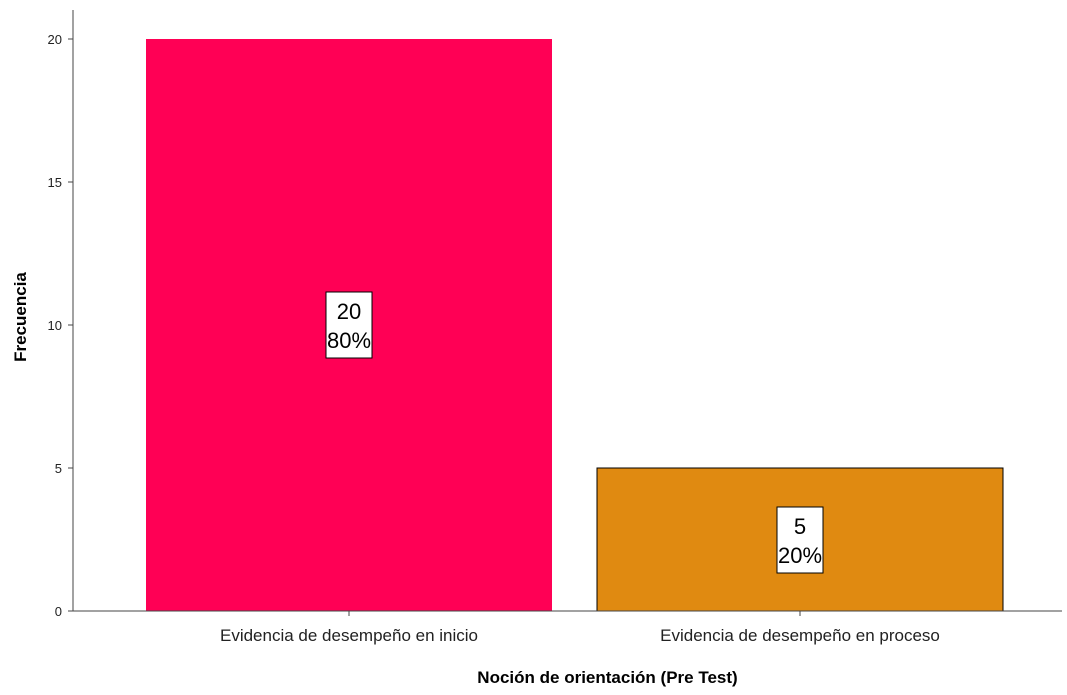 This screenshot has width=1067, height=695. Describe the element at coordinates (55, 182) in the screenshot. I see `y-tick-label: 15` at that location.